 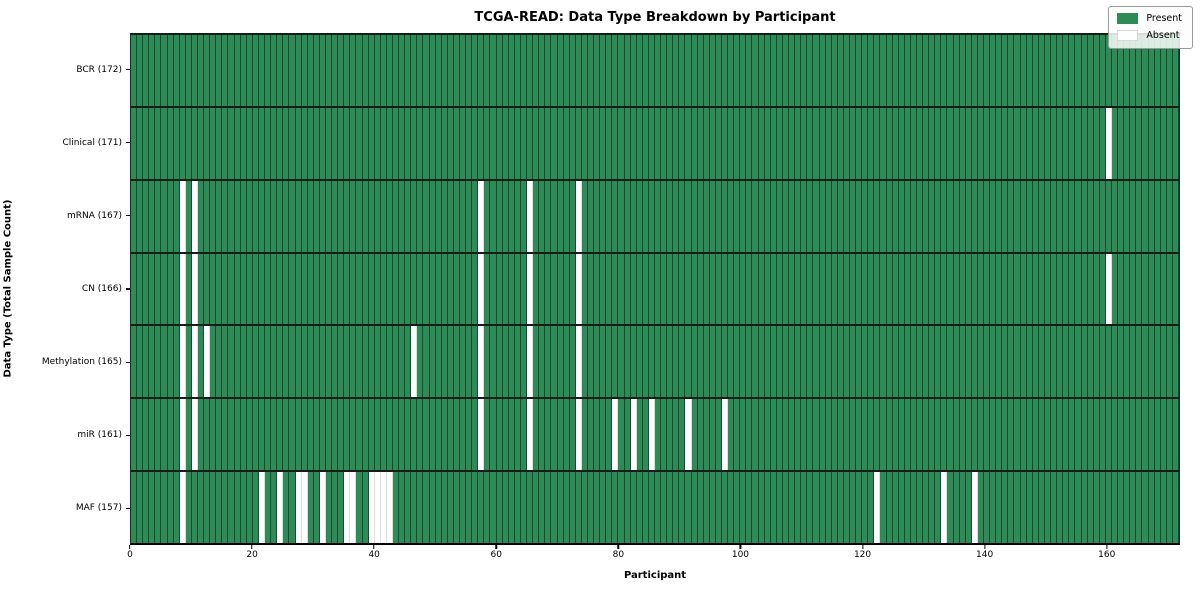 I want to click on heatmap-row-Methylation, so click(x=655, y=361).